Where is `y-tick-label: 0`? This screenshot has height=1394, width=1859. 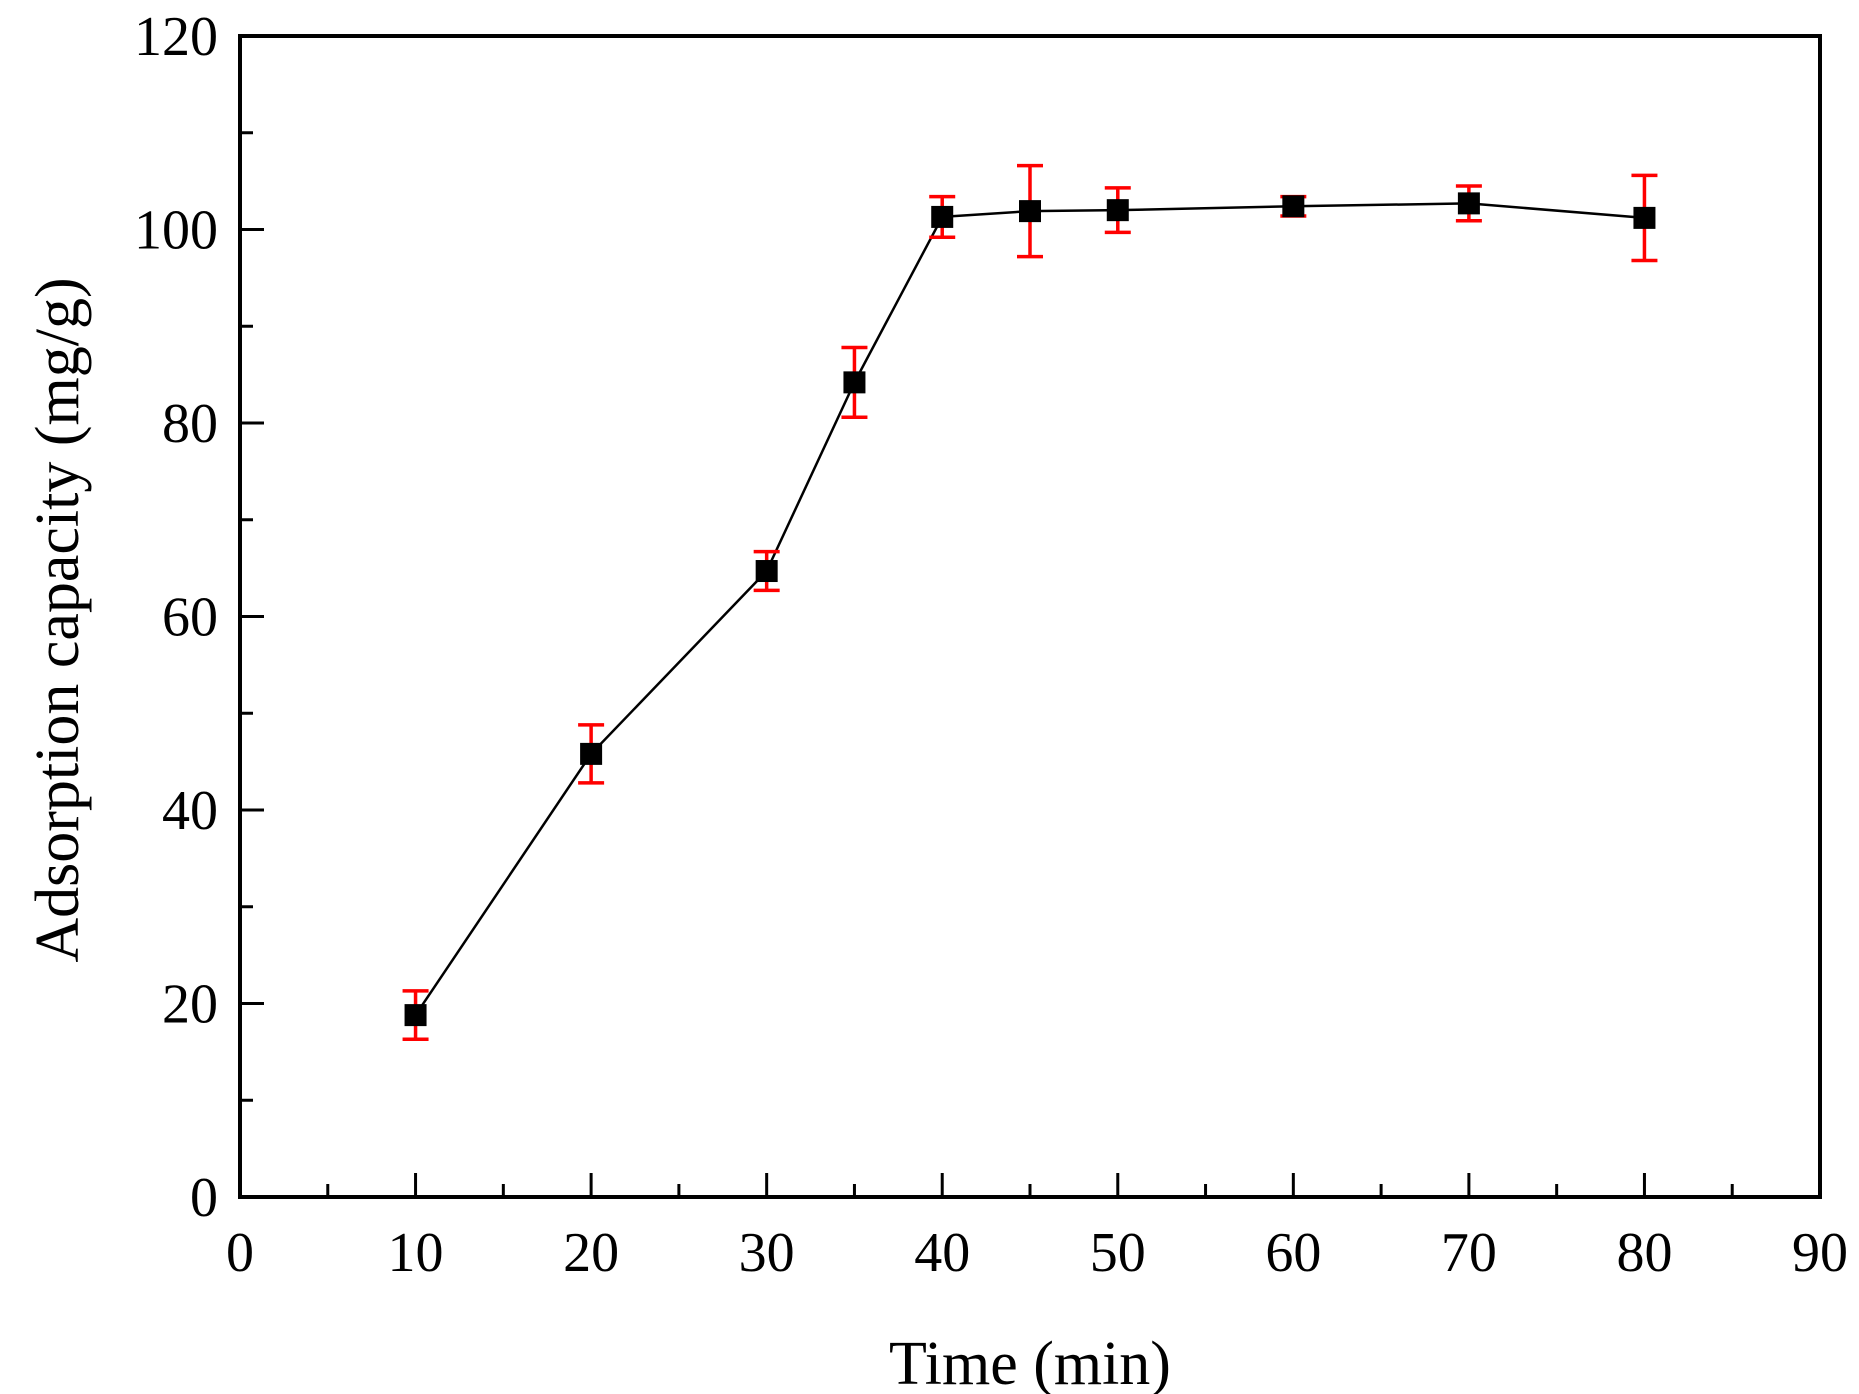
y-tick-label: 0 is located at coordinates (204, 1198).